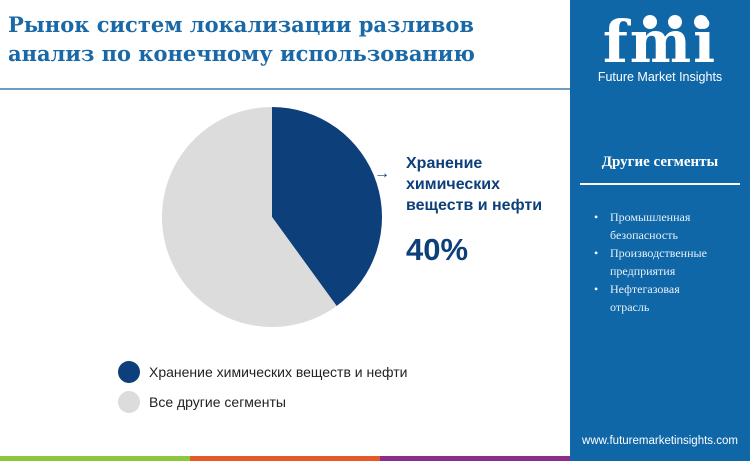 The width and height of the screenshot is (750, 461). I want to click on pie-chart, so click(271, 217).